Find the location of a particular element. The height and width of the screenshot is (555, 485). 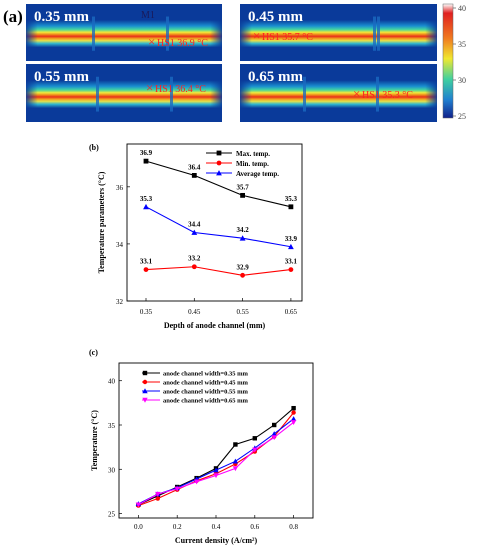

chart-c-legend-label: anode channel width=0.45 mm is located at coordinates (206, 383).